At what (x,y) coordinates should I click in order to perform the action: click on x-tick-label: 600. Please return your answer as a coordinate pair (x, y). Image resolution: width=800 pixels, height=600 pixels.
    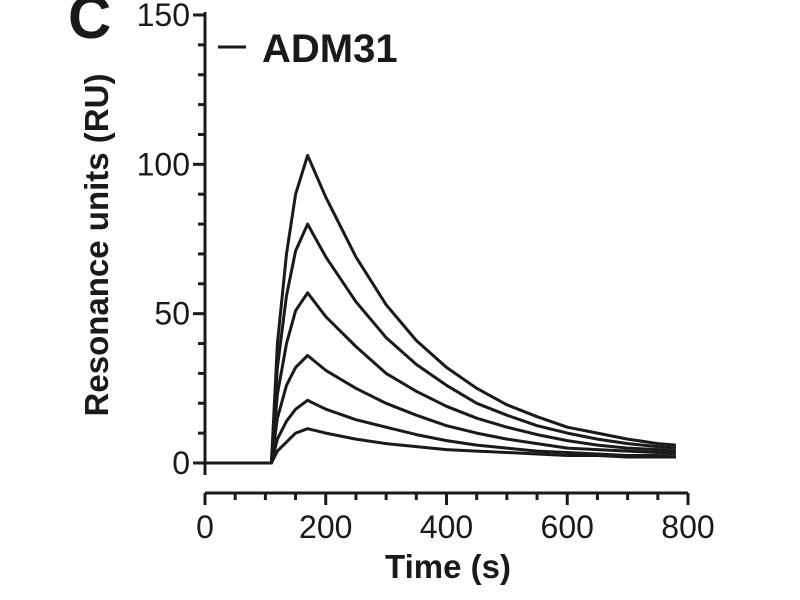
    Looking at the image, I should click on (567, 527).